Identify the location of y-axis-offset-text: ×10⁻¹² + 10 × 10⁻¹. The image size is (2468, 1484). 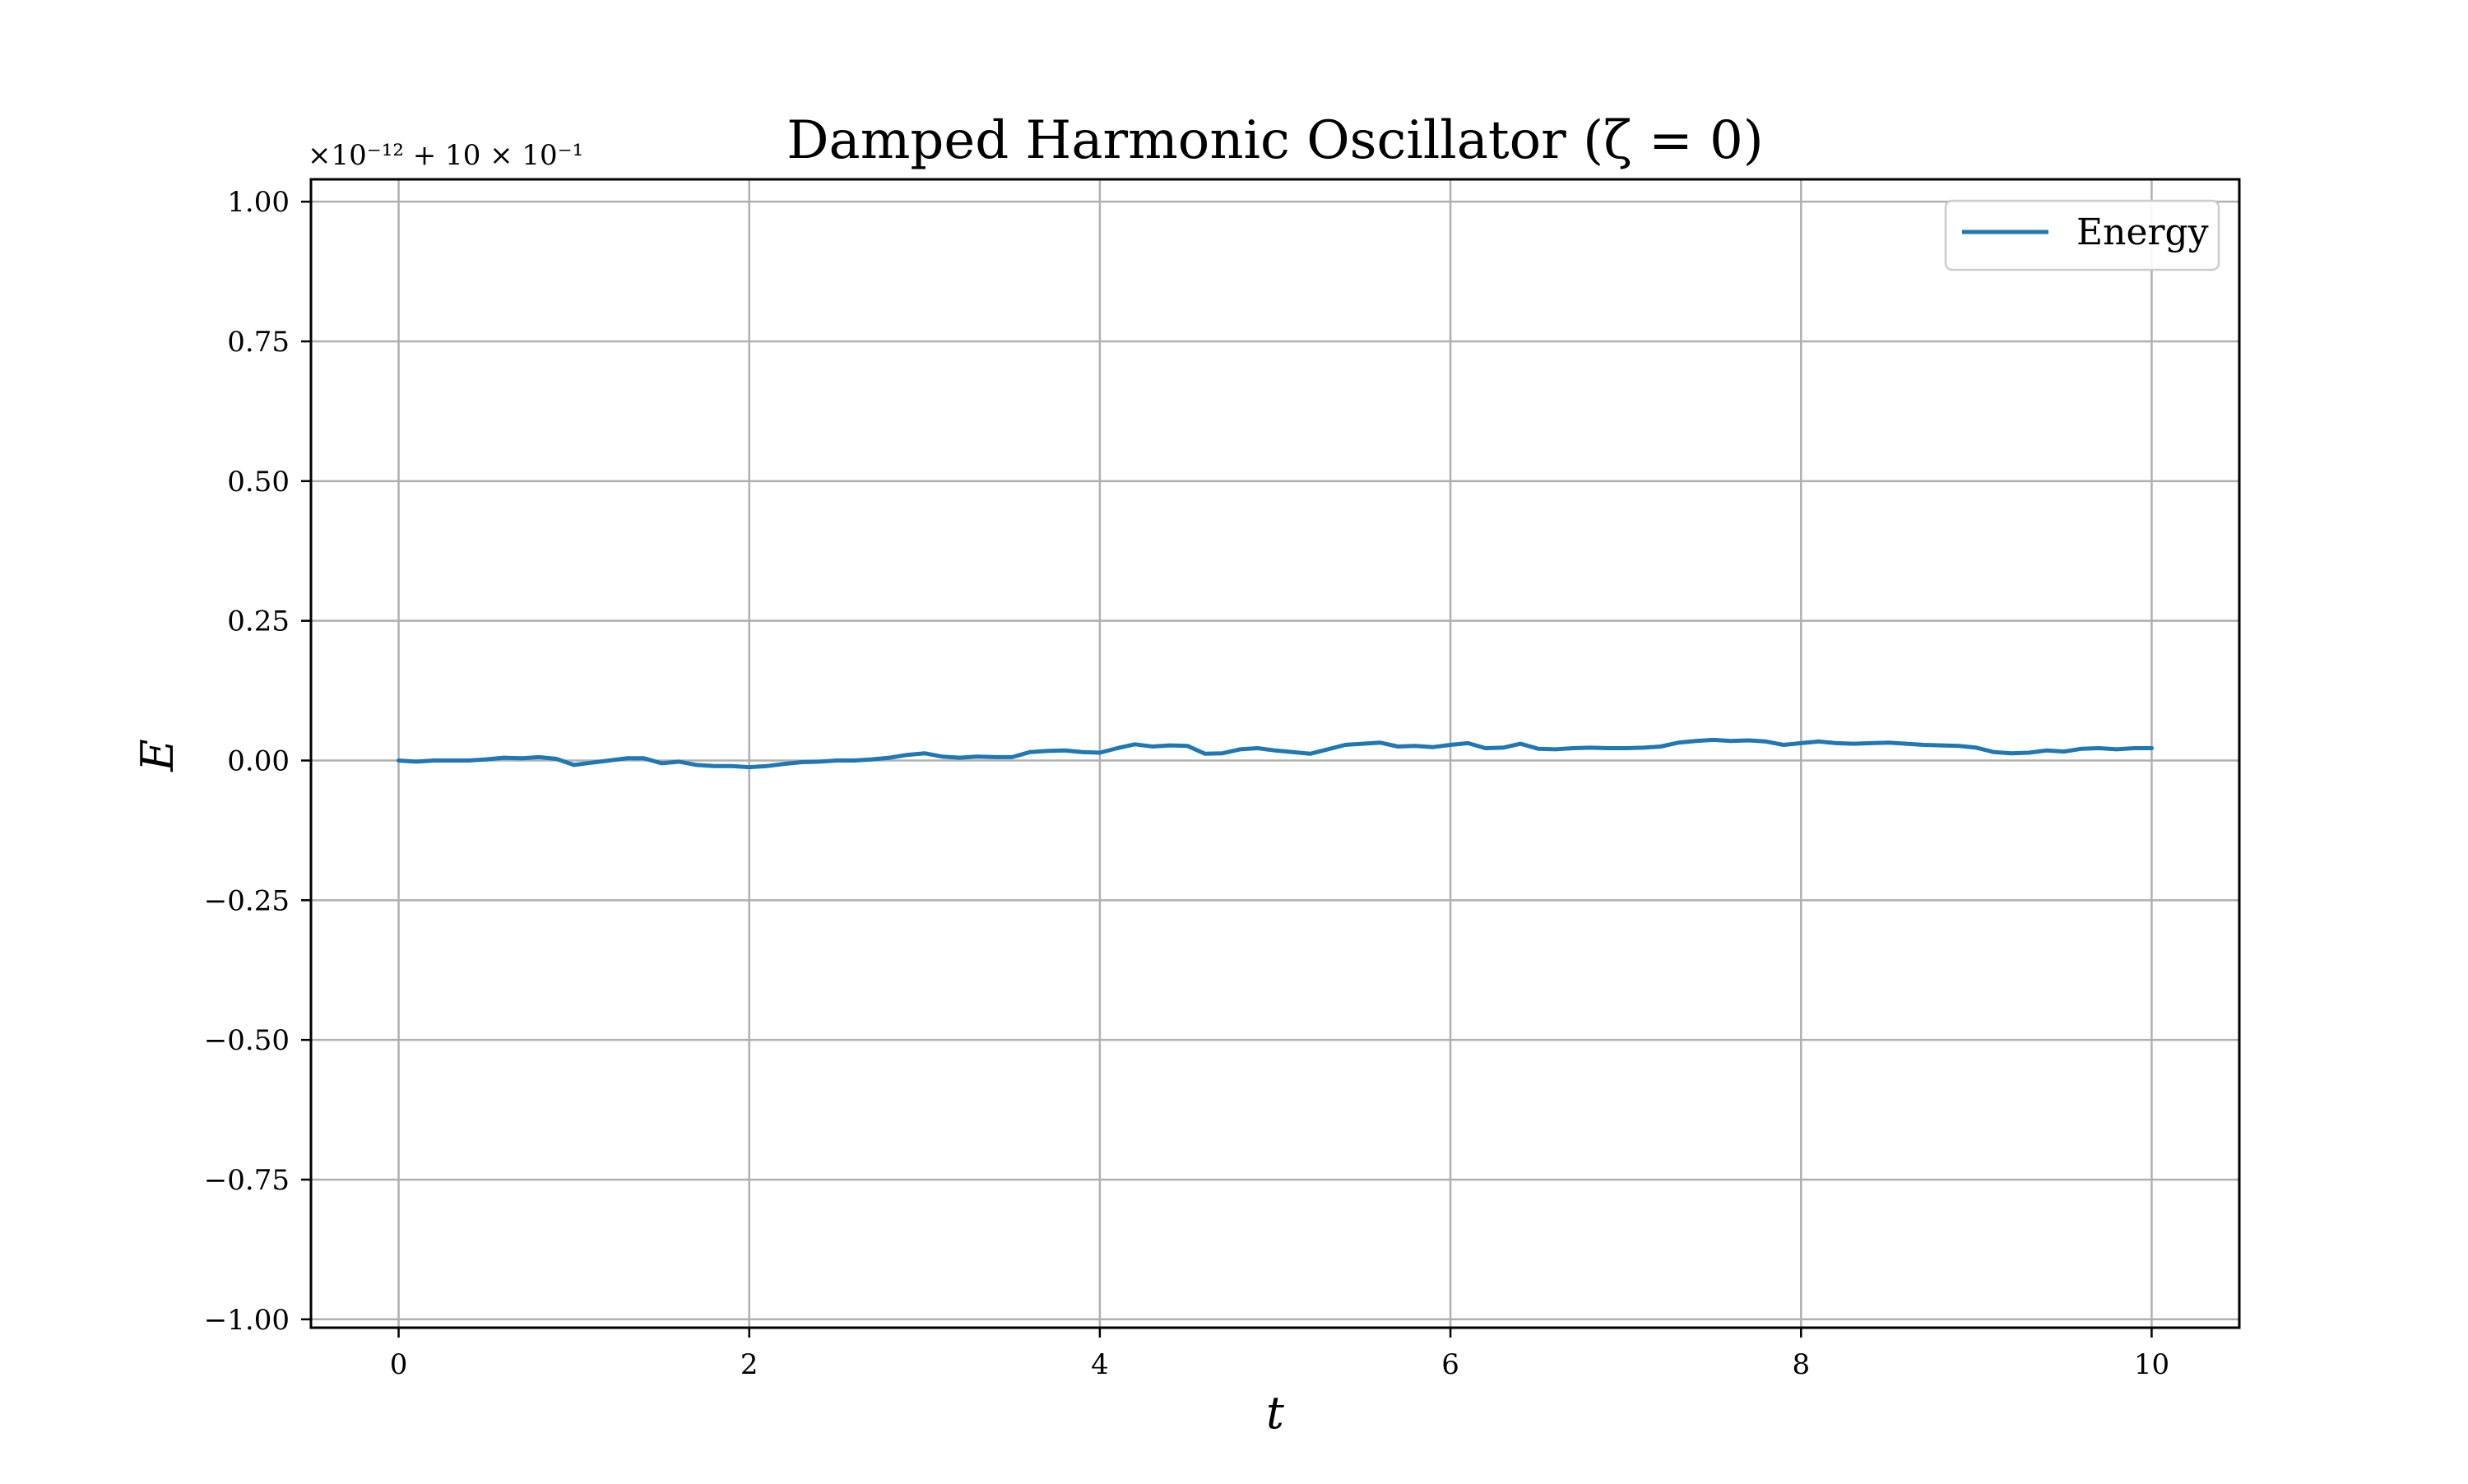
(445, 155).